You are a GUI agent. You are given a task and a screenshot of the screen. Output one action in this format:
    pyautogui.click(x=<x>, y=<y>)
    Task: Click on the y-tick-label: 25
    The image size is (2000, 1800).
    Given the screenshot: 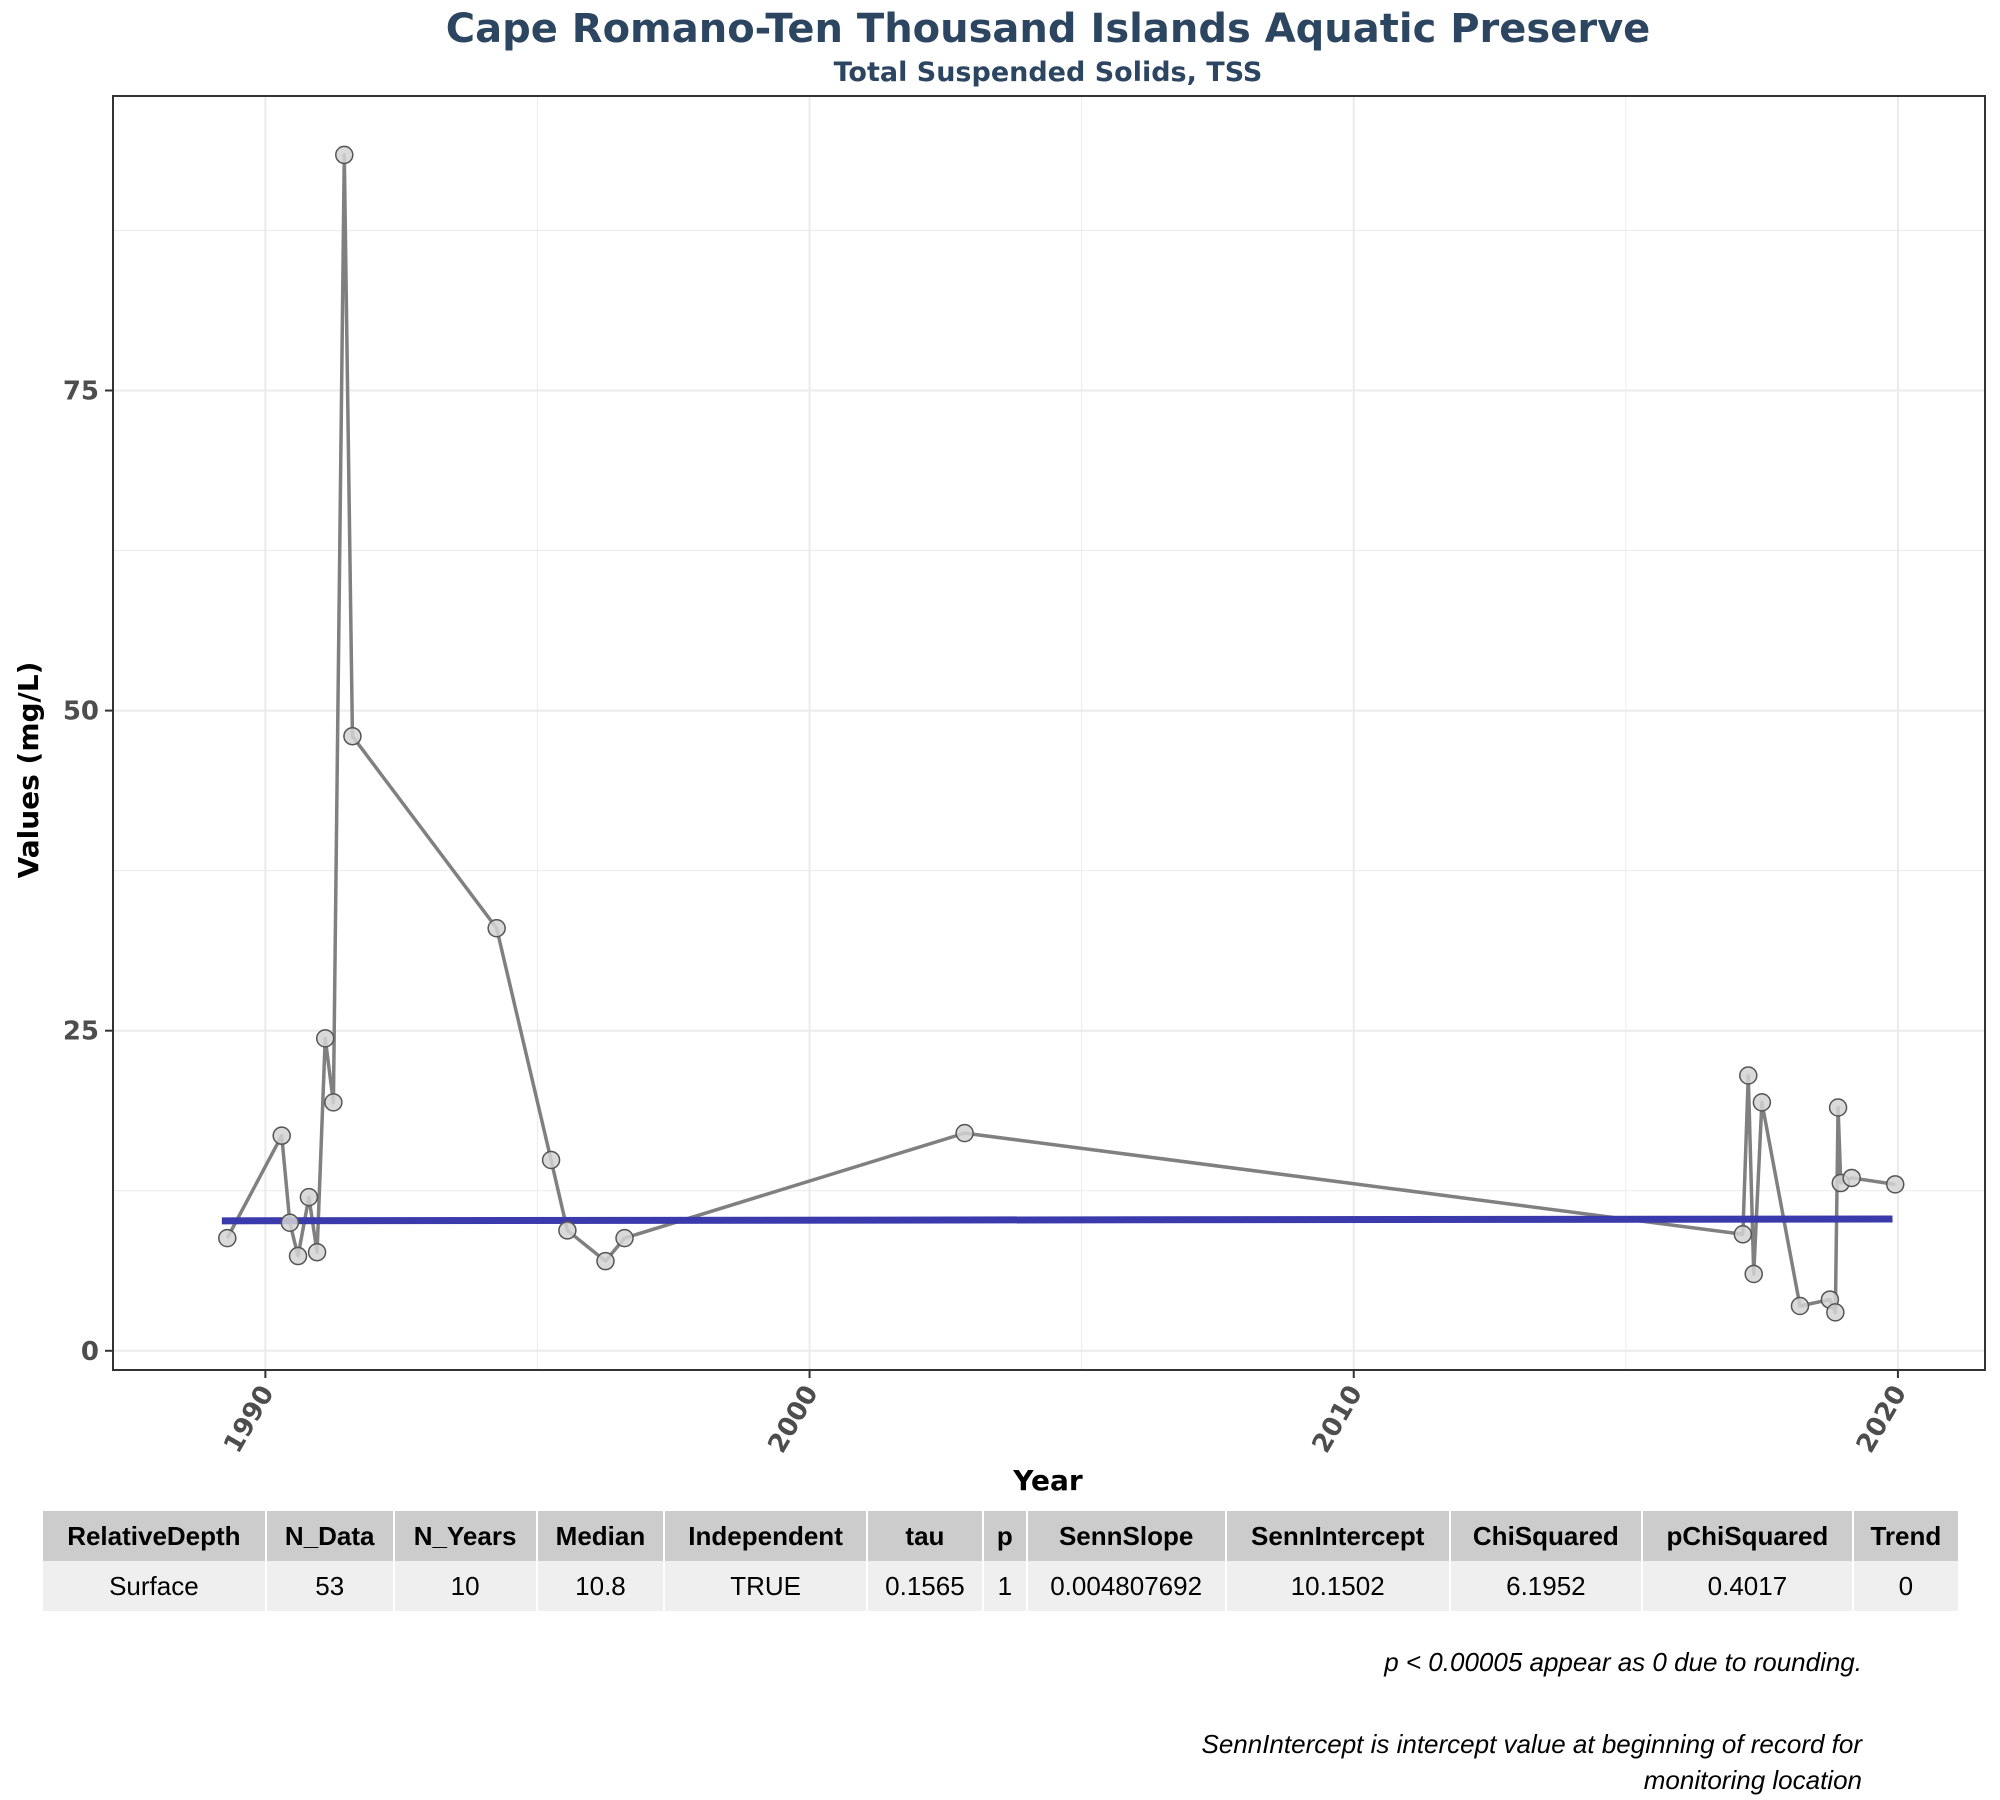 What is the action you would take?
    pyautogui.click(x=81, y=1032)
    